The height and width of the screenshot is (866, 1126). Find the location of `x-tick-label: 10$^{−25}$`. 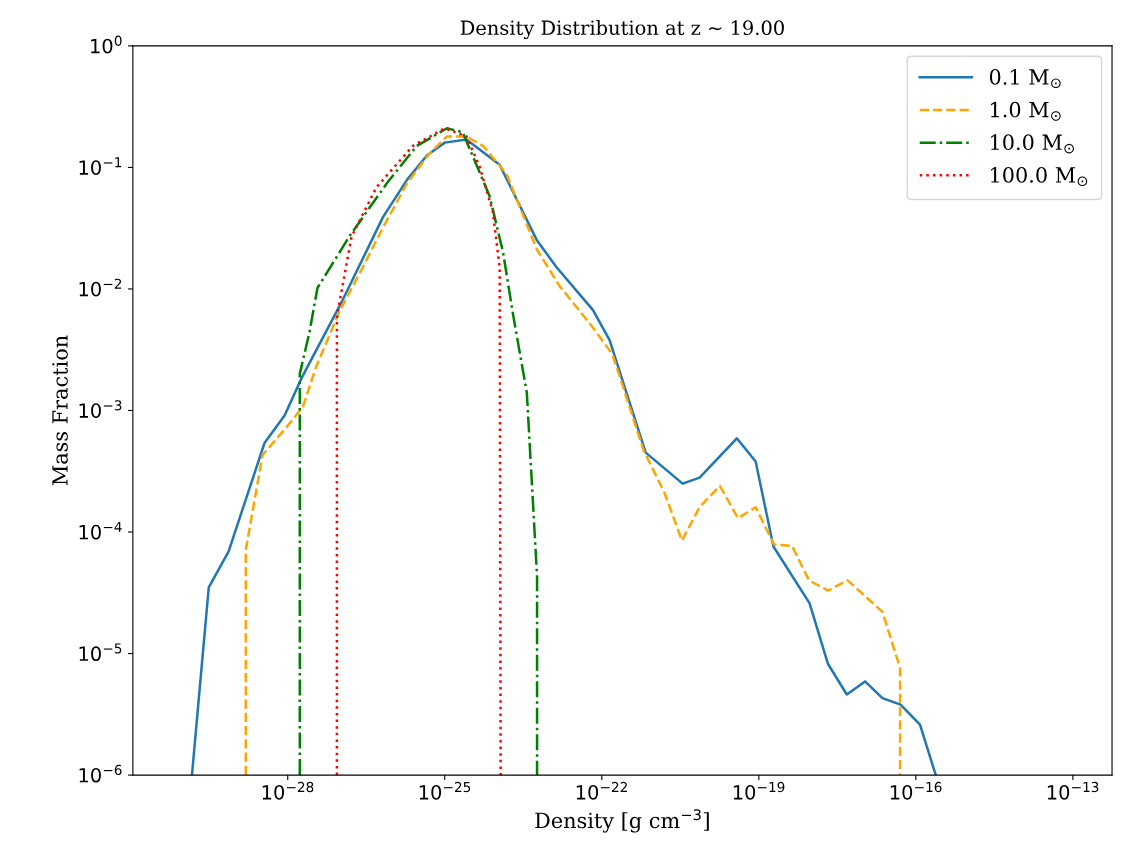

x-tick-label: 10$^{−25}$ is located at coordinates (445, 790).